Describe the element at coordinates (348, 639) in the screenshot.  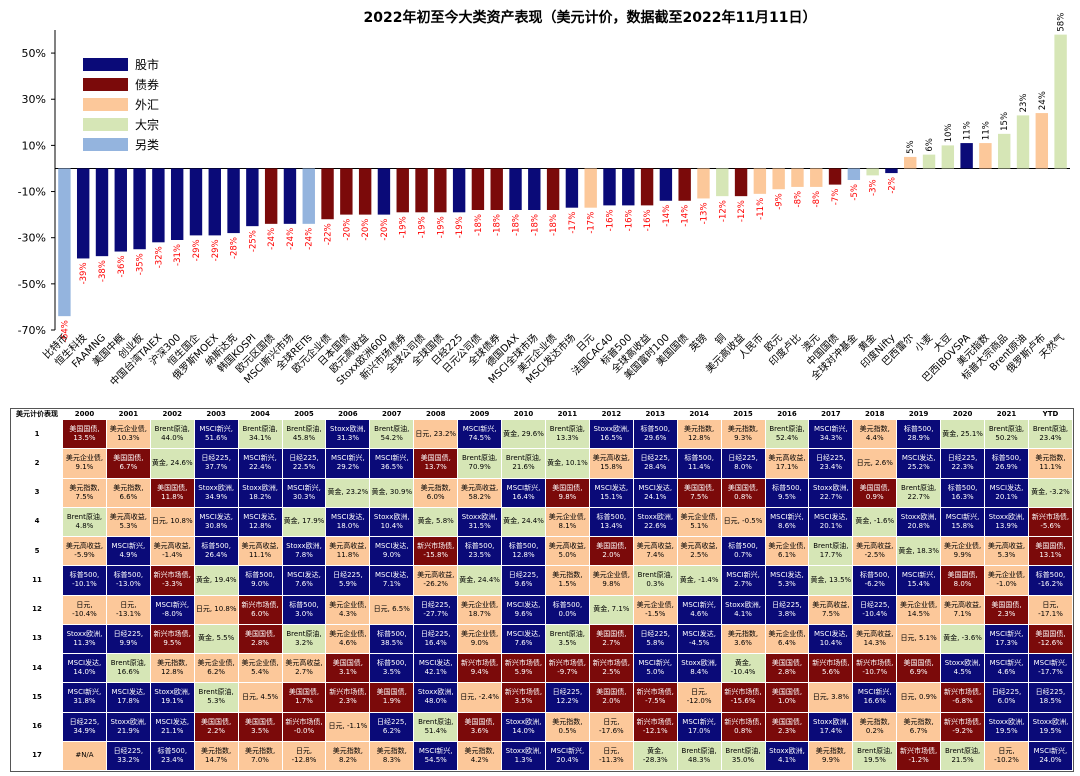
I see `table-cell: 美元企业债, 4.6%` at that location.